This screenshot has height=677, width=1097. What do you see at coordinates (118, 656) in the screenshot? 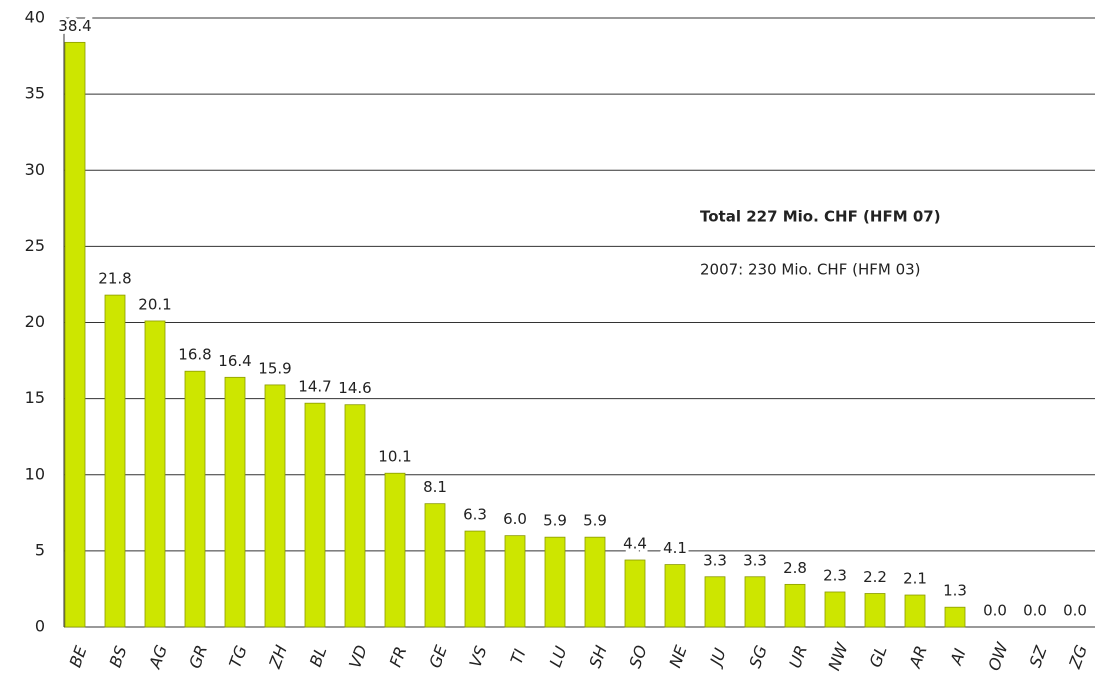
I see `x-tick-label: BS` at bounding box center [118, 656].